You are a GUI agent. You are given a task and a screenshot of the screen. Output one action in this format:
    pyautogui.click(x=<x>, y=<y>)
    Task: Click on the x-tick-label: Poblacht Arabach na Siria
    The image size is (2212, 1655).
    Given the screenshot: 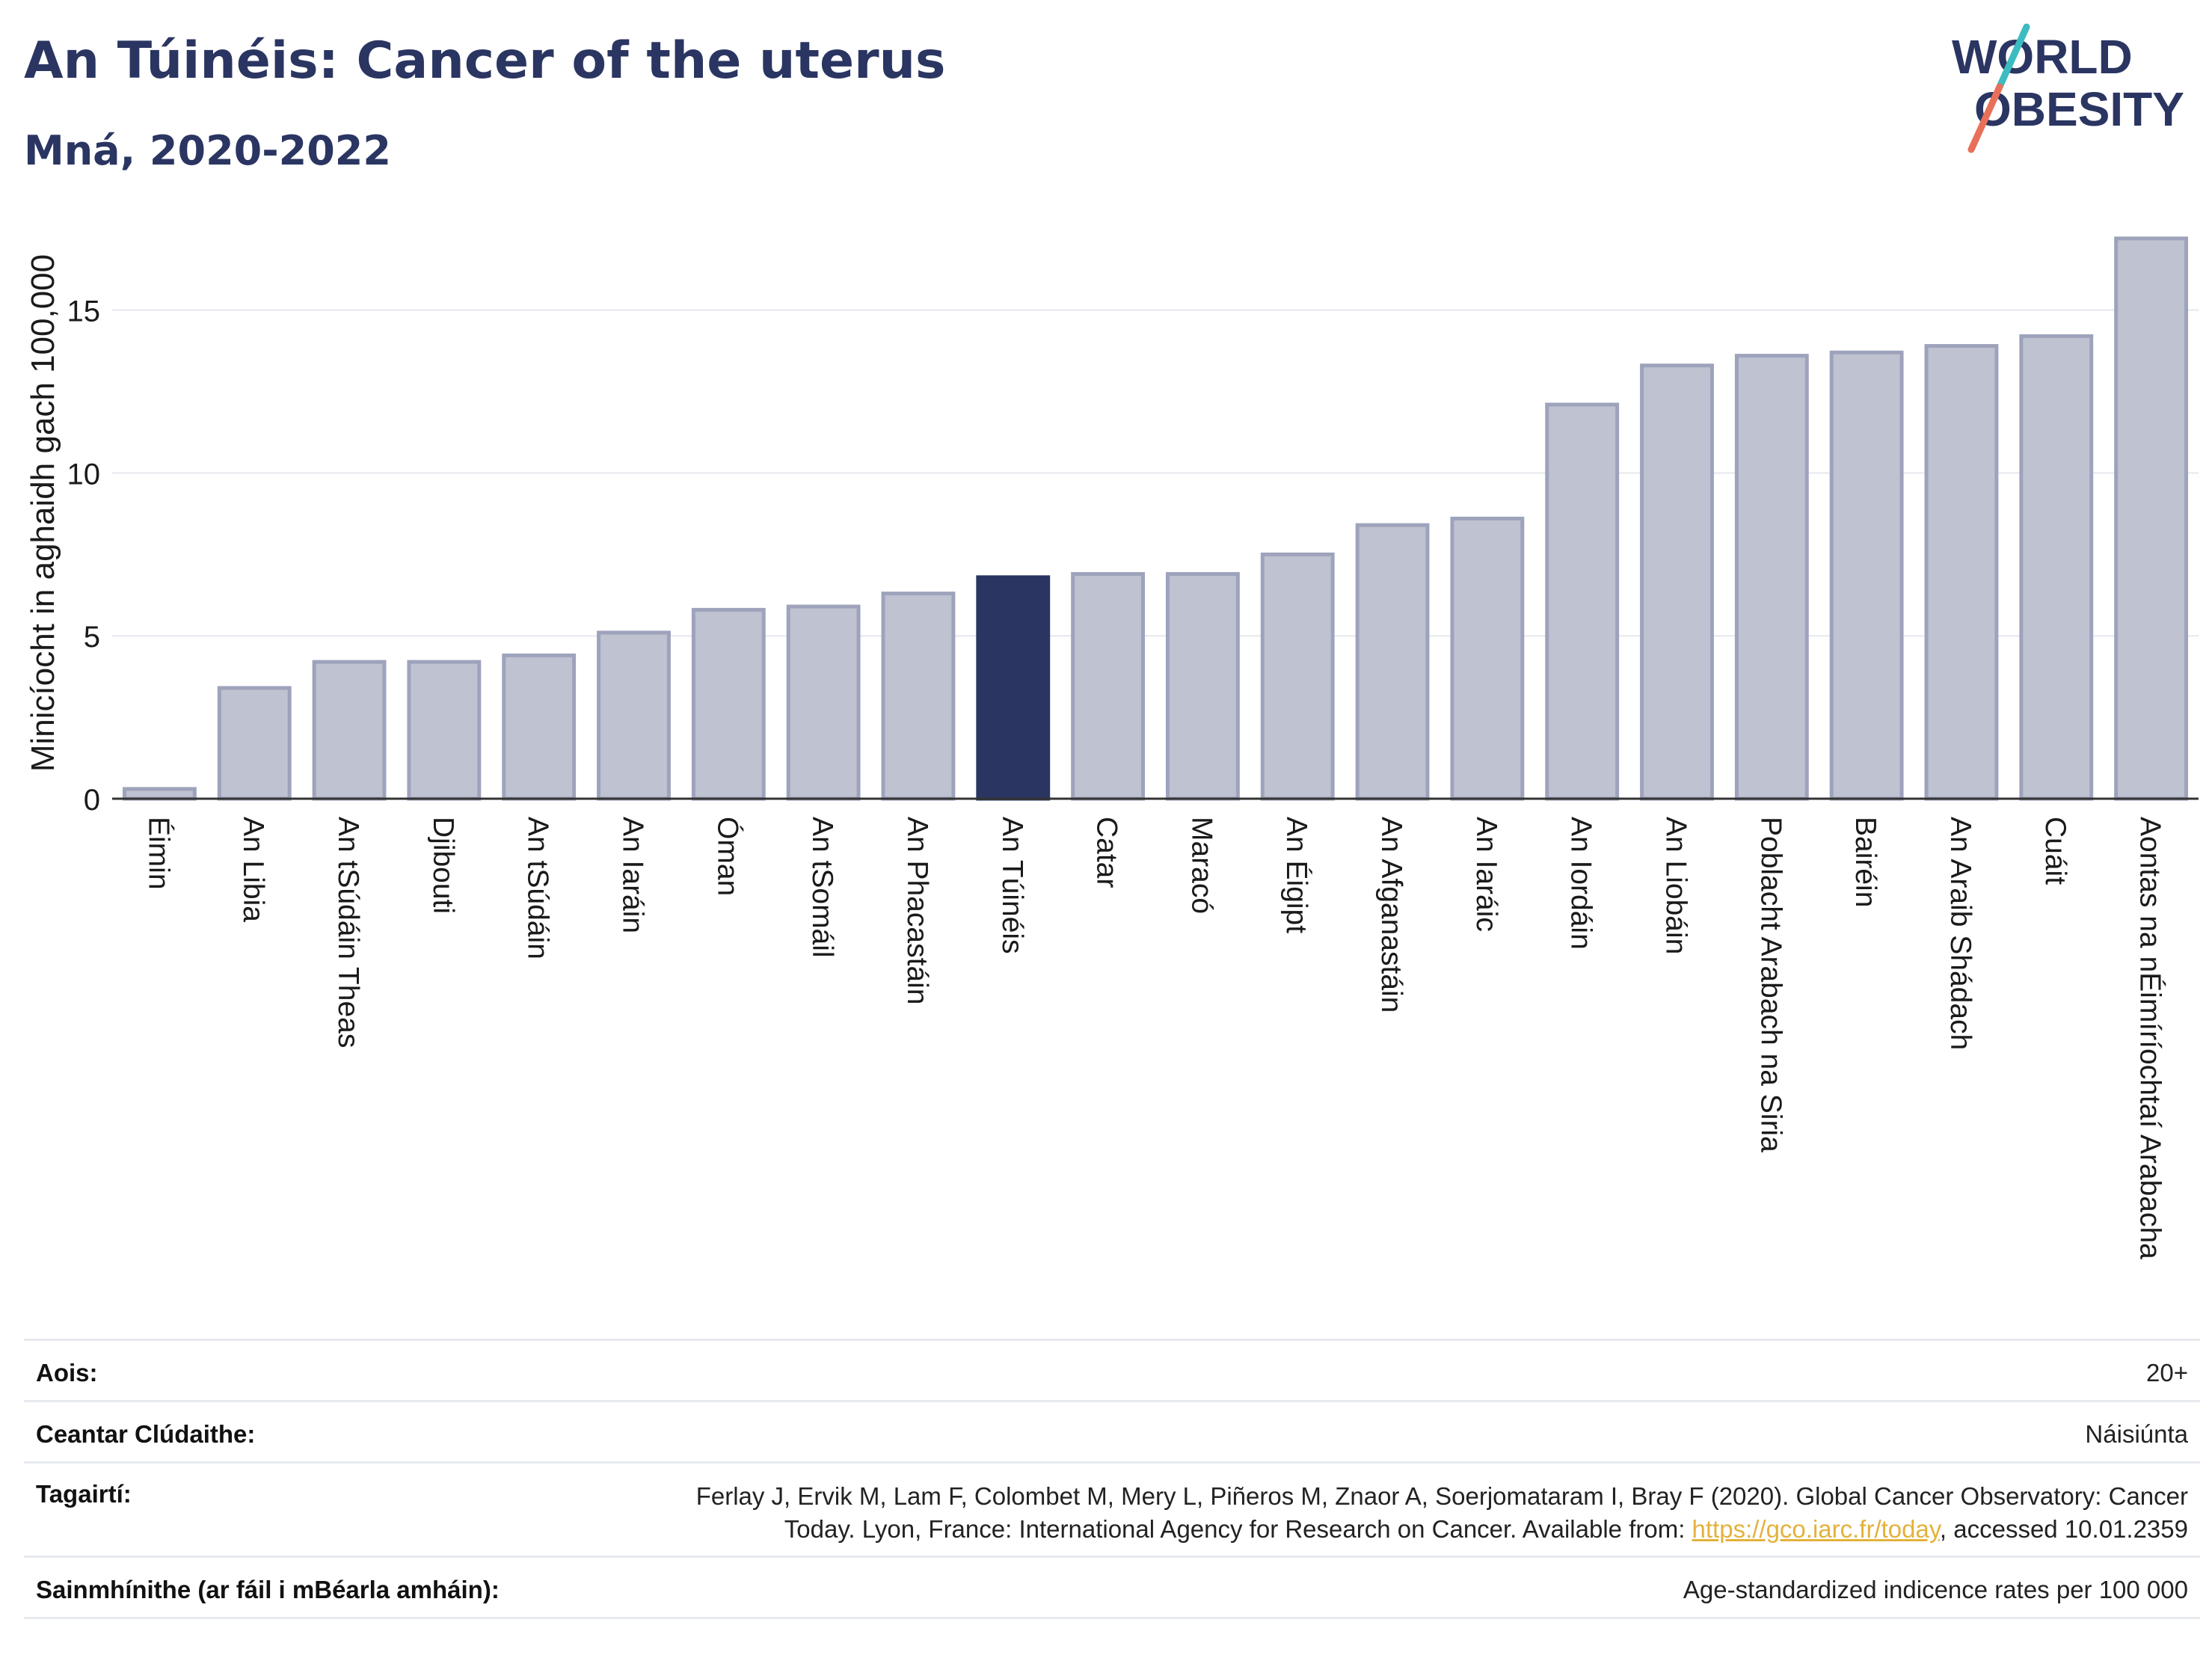 What is the action you would take?
    pyautogui.click(x=1770, y=984)
    